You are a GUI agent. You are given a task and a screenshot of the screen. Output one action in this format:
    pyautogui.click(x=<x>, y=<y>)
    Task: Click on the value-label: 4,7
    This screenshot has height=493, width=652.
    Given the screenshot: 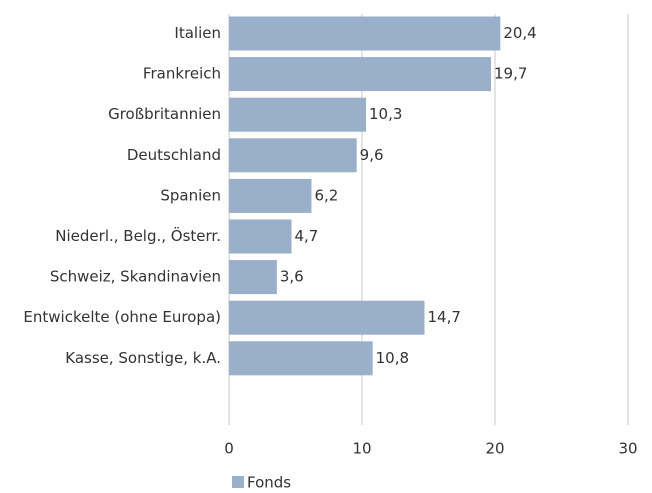 What is the action you would take?
    pyautogui.click(x=307, y=236)
    